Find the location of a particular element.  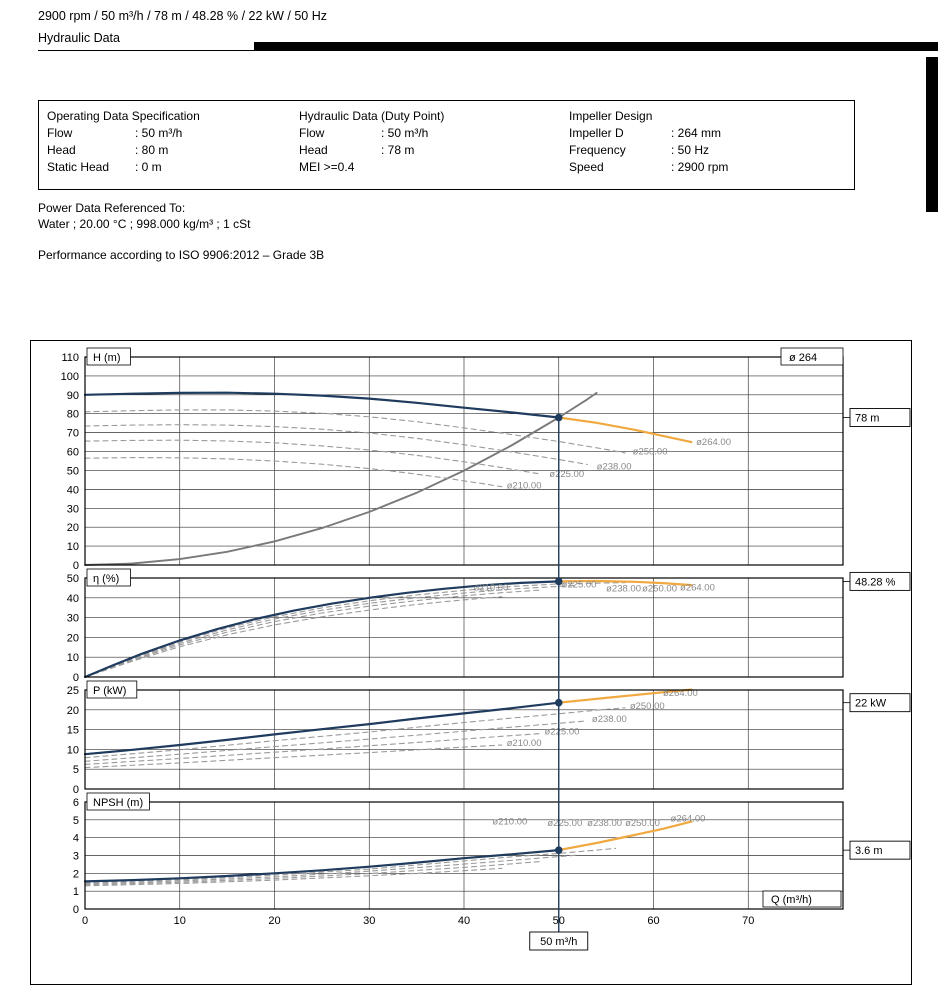

diameter-label: ø238.00 is located at coordinates (604, 823).